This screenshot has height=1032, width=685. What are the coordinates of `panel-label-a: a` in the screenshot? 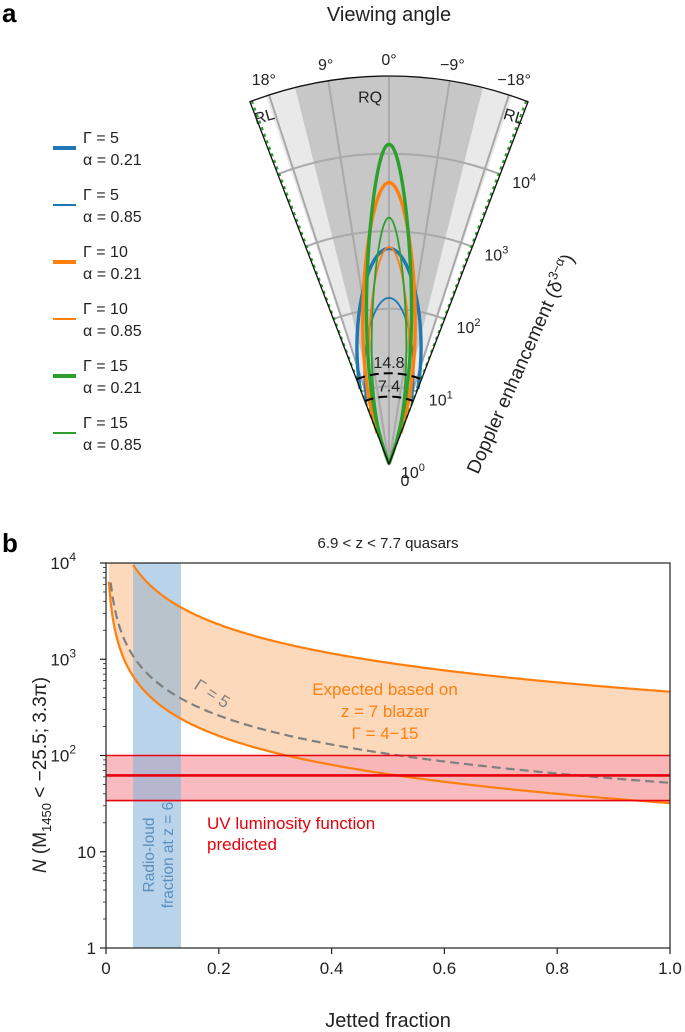 It's located at (9, 14).